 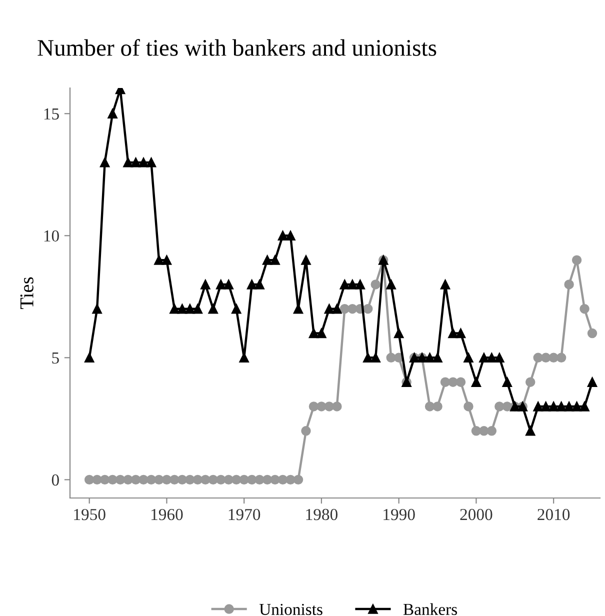 I want to click on y-tick-label: 15, so click(x=51, y=114).